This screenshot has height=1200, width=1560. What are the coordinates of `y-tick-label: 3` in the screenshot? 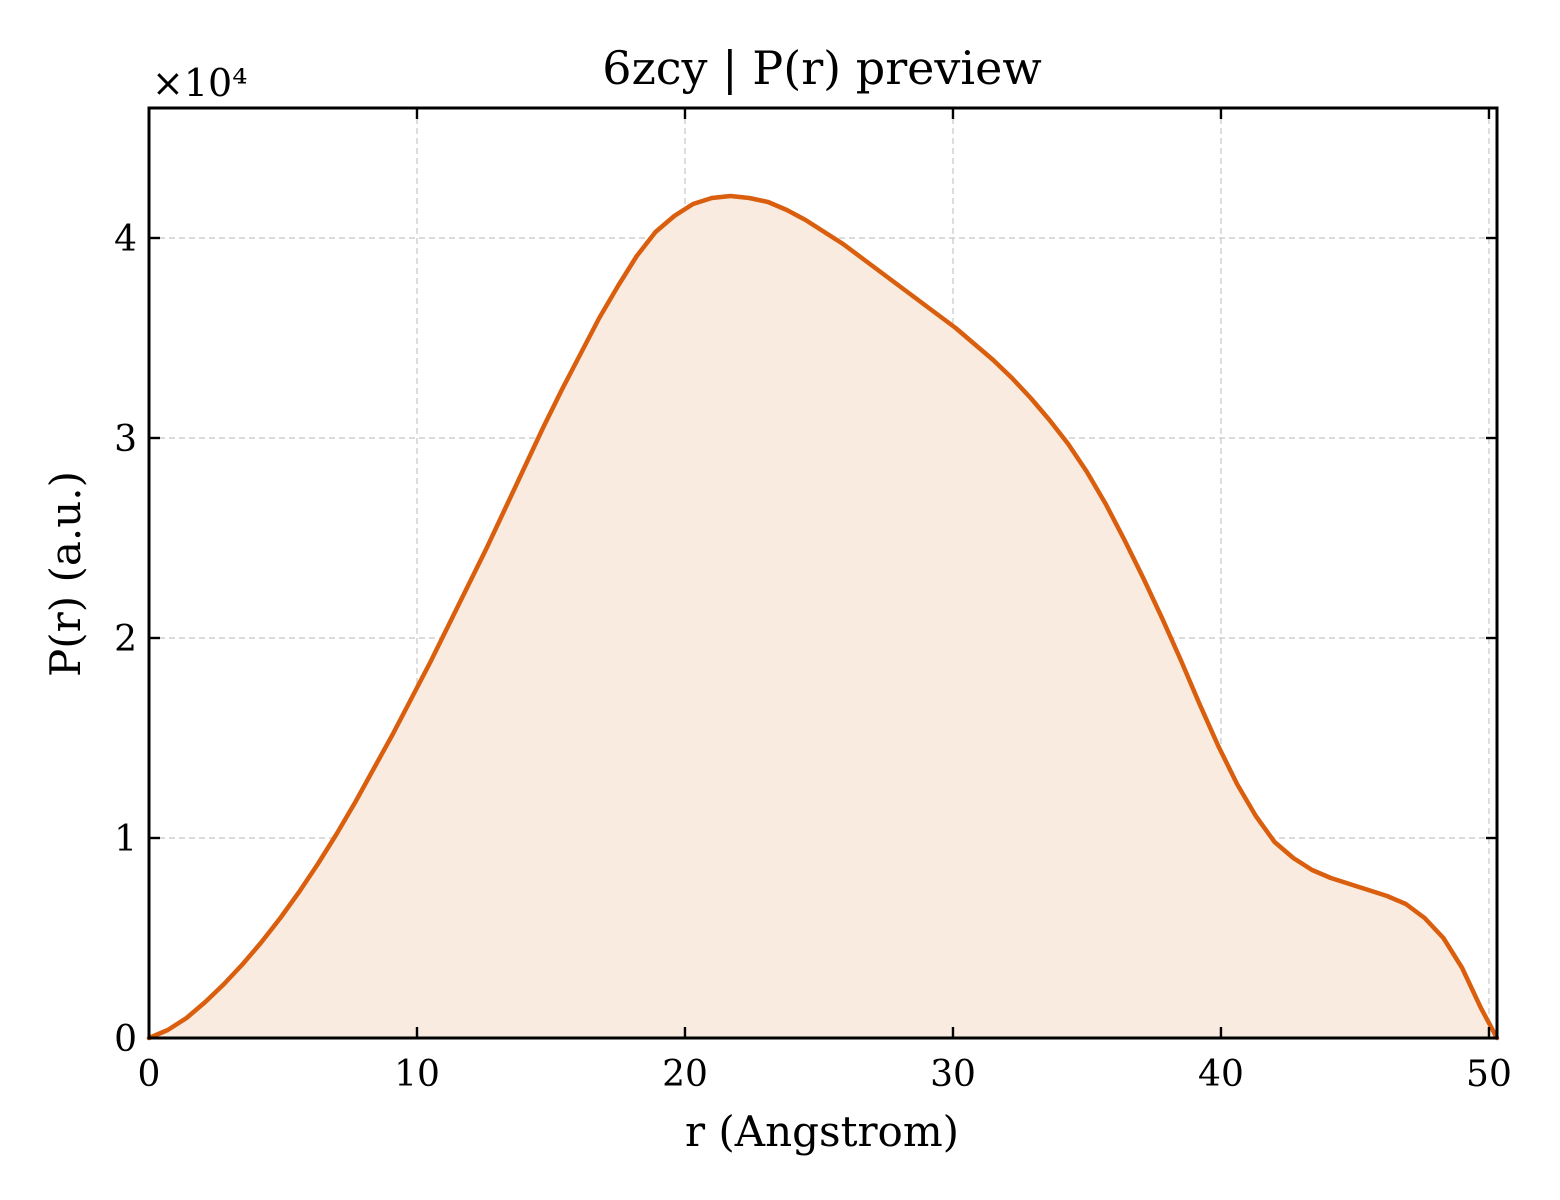 It's located at (125, 439).